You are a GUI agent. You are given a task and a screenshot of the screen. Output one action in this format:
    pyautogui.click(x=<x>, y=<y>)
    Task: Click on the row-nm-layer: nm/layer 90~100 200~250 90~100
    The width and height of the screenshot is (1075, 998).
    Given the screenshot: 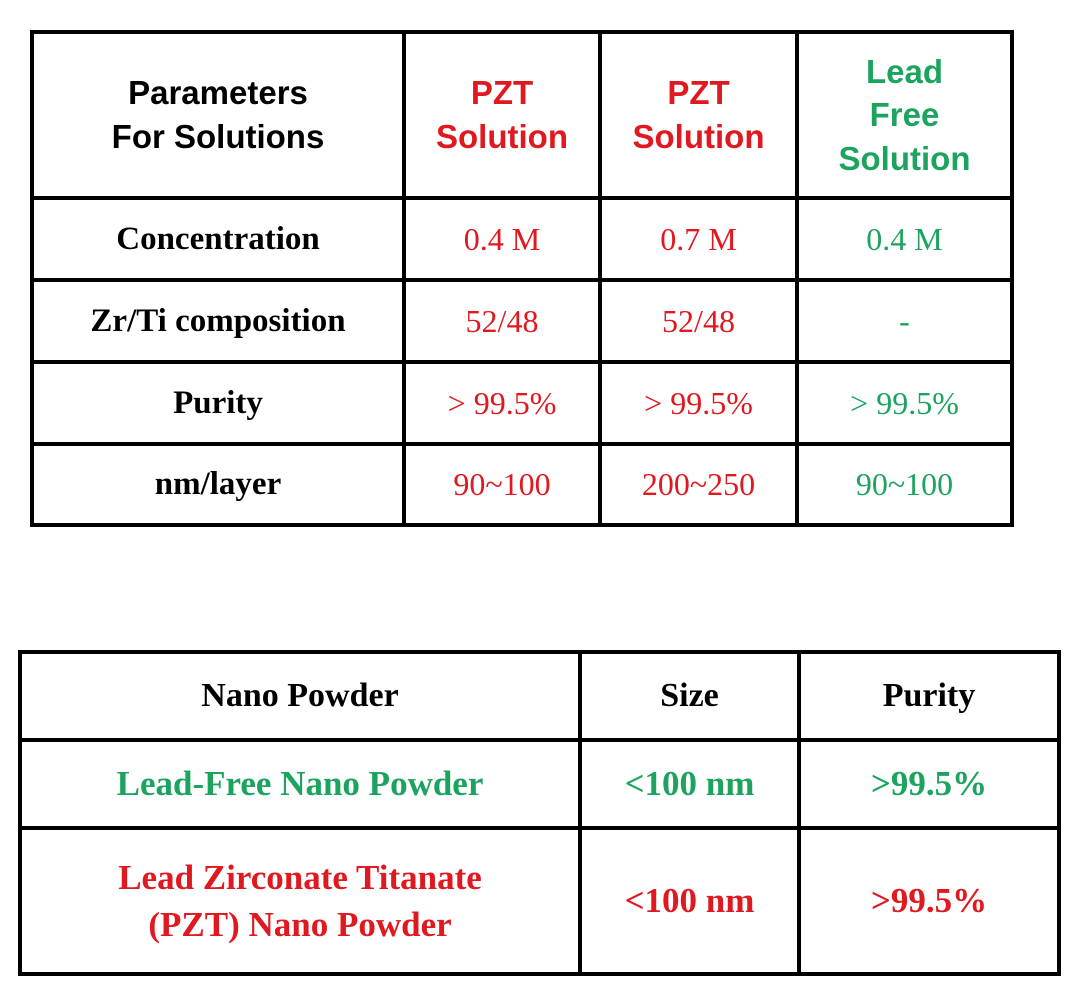 What is the action you would take?
    pyautogui.click(x=522, y=484)
    